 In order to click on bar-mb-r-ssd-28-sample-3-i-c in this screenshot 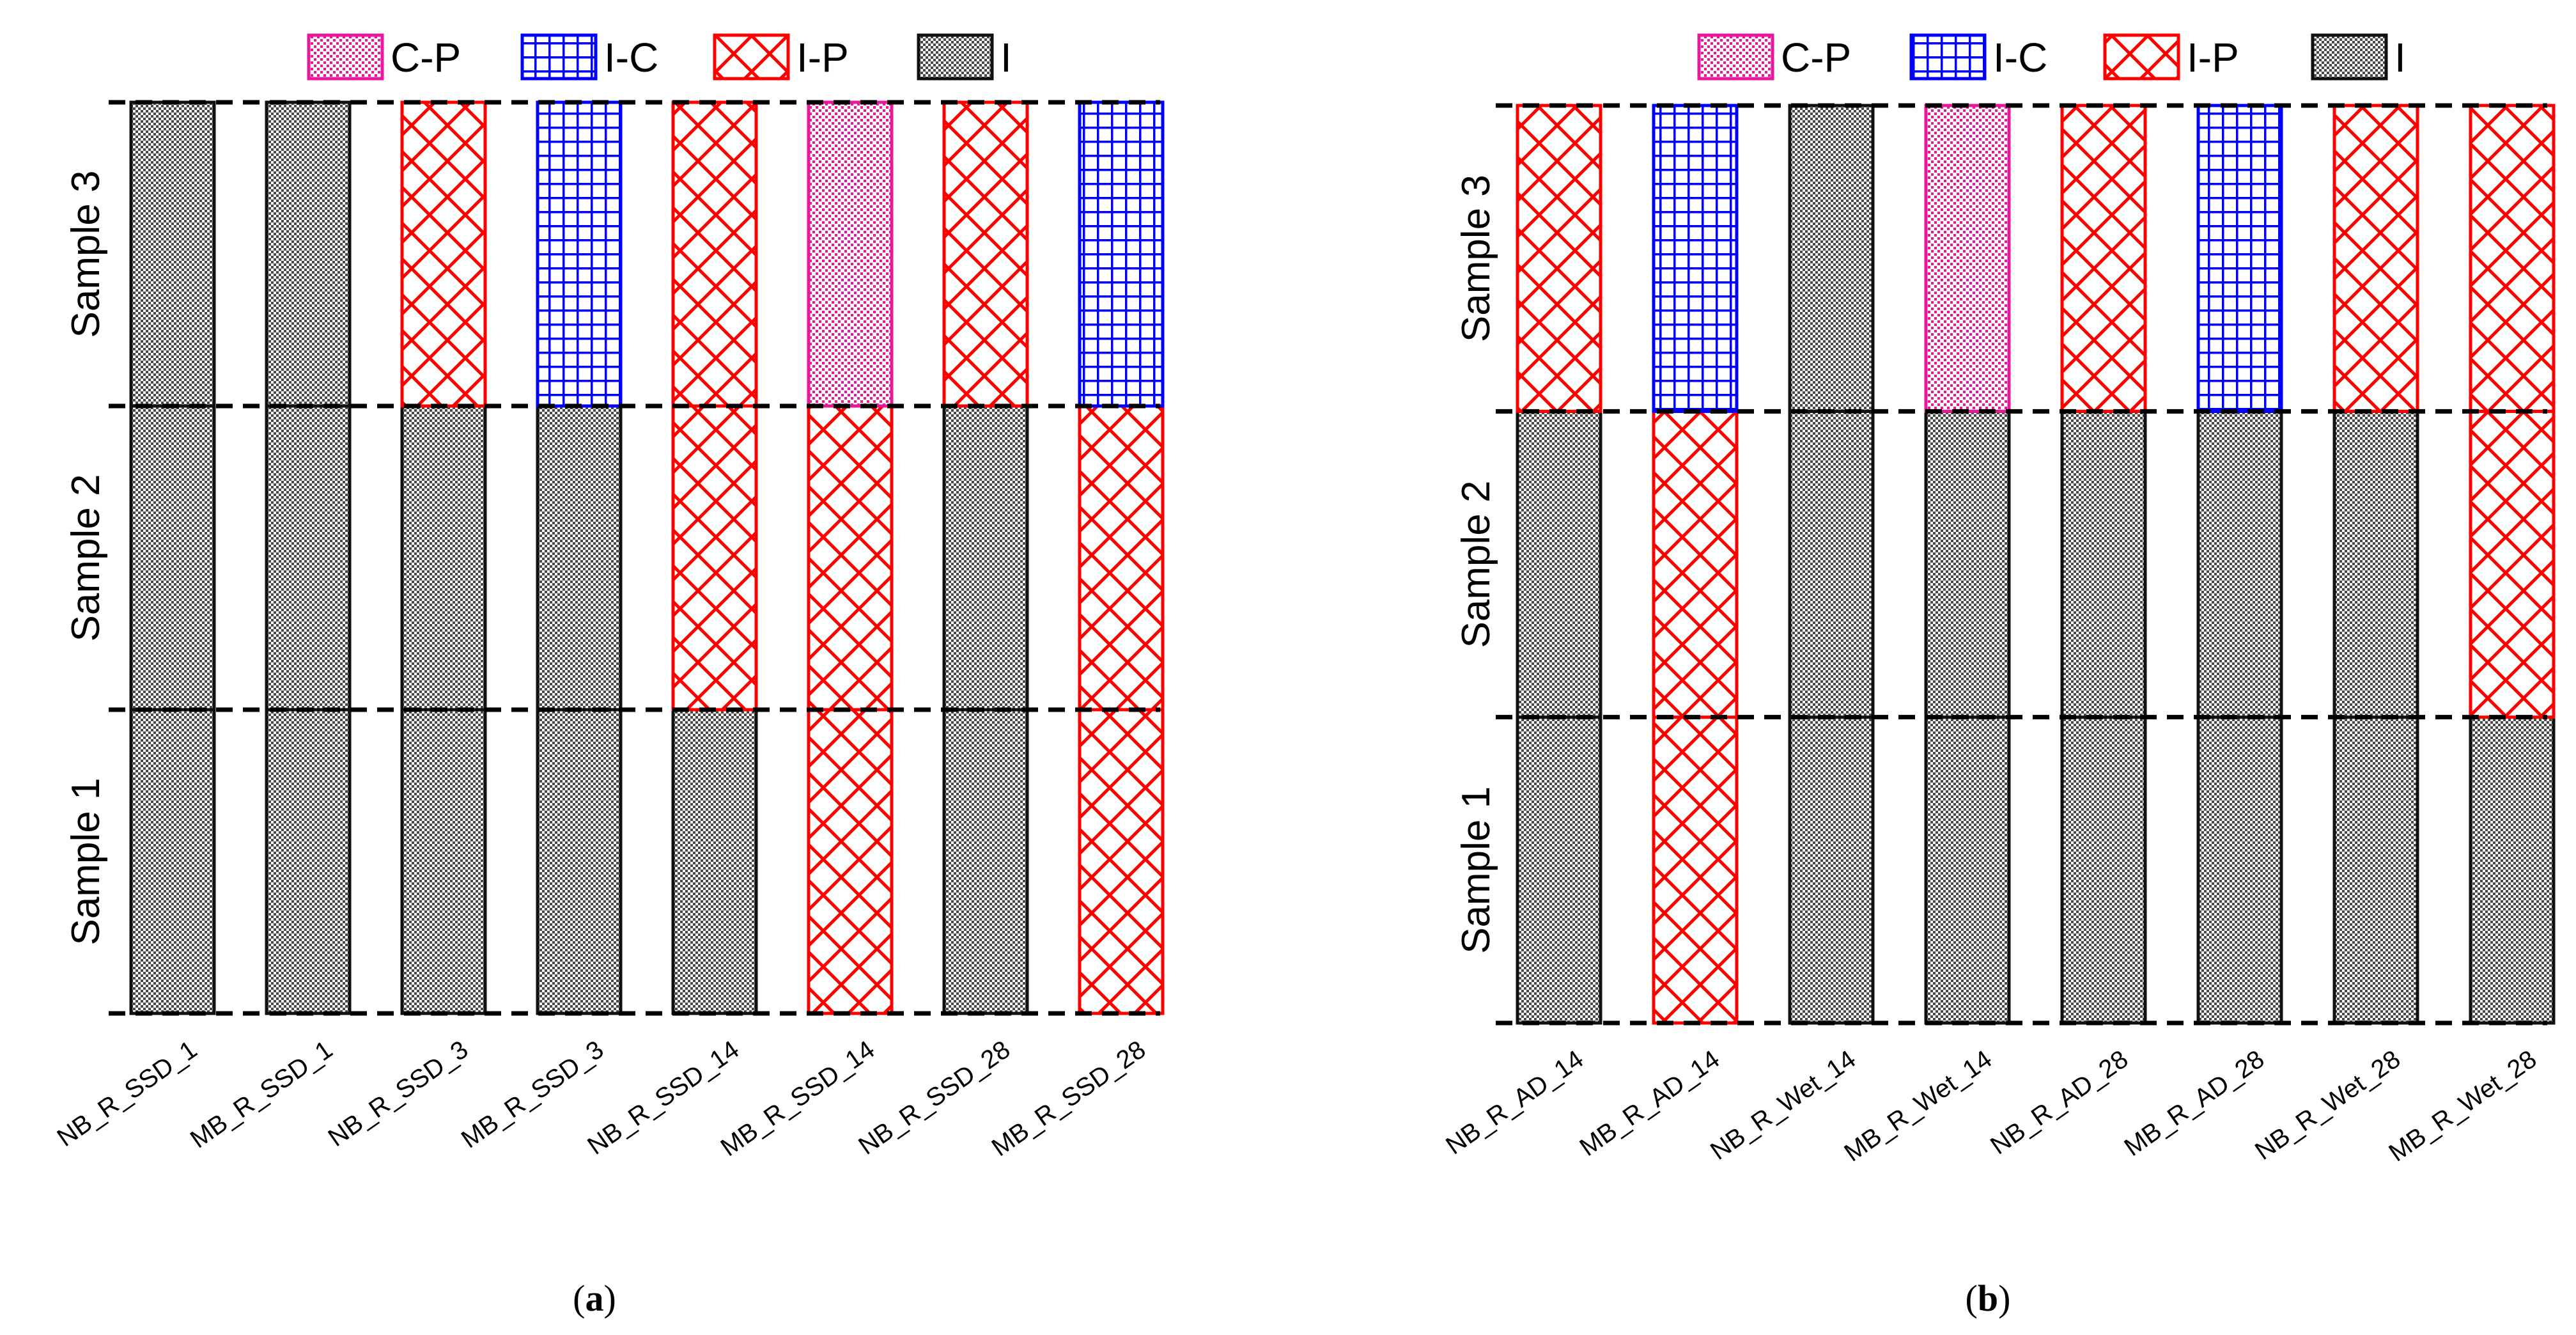, I will do `click(1121, 254)`.